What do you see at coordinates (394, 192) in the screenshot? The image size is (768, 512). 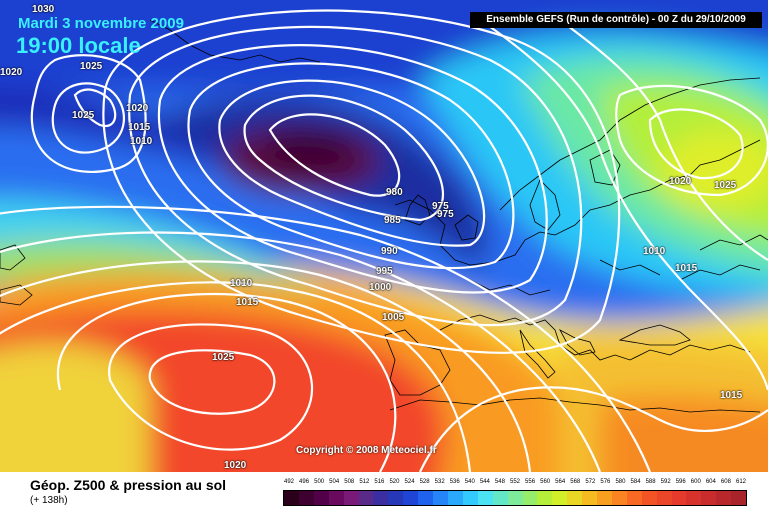 I see `isobar-label: 980` at bounding box center [394, 192].